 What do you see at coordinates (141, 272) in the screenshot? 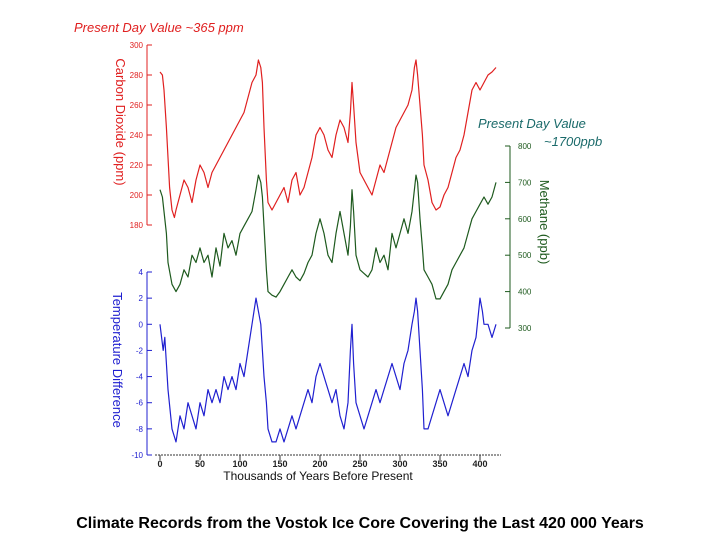
I see `y-tick-label-2: 4` at bounding box center [141, 272].